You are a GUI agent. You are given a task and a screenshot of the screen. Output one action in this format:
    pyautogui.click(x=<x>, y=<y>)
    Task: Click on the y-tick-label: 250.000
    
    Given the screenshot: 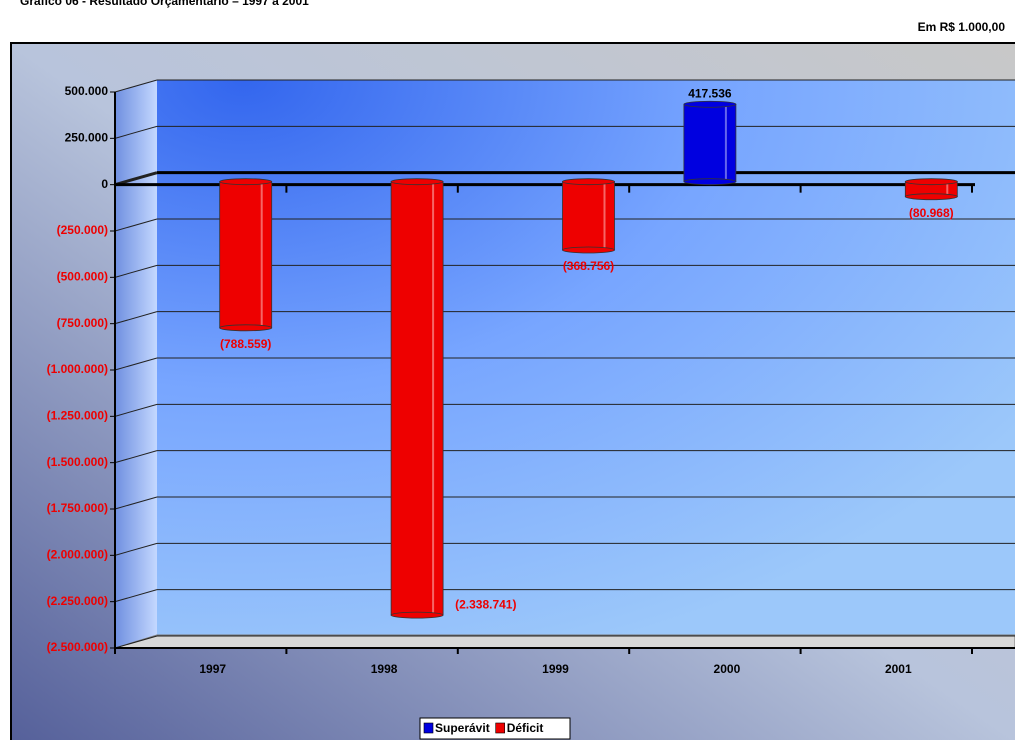 What is the action you would take?
    pyautogui.click(x=87, y=138)
    